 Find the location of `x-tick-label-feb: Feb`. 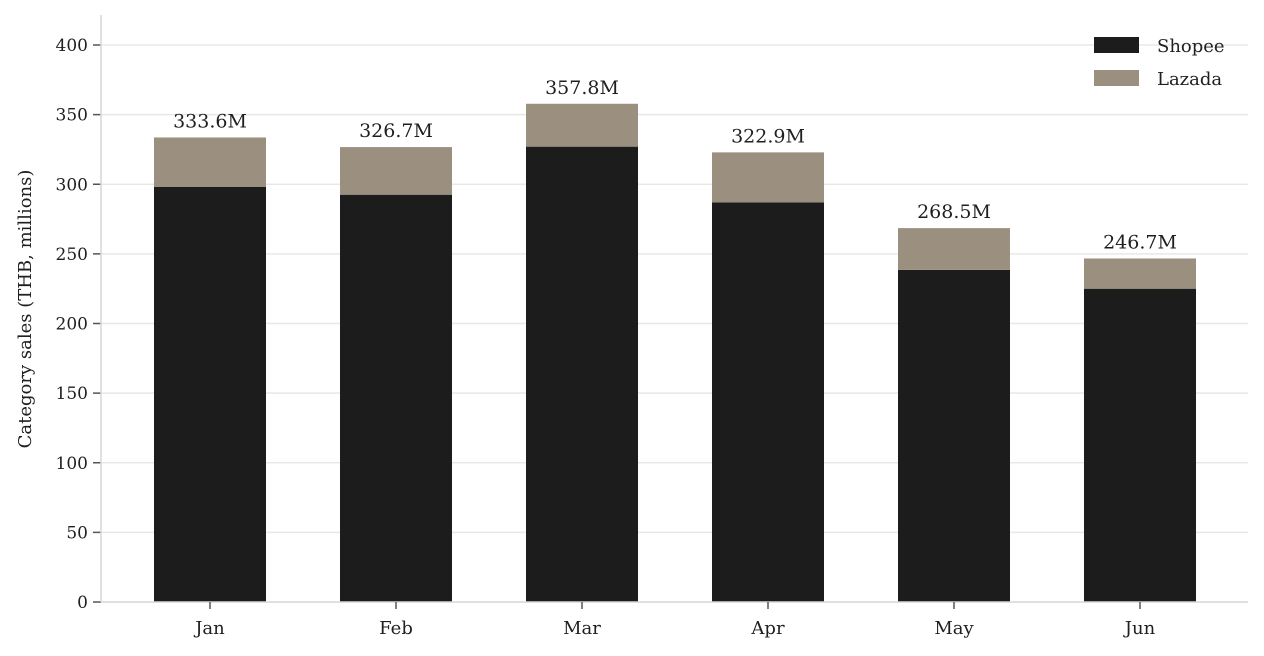

x-tick-label-feb: Feb is located at coordinates (396, 628).